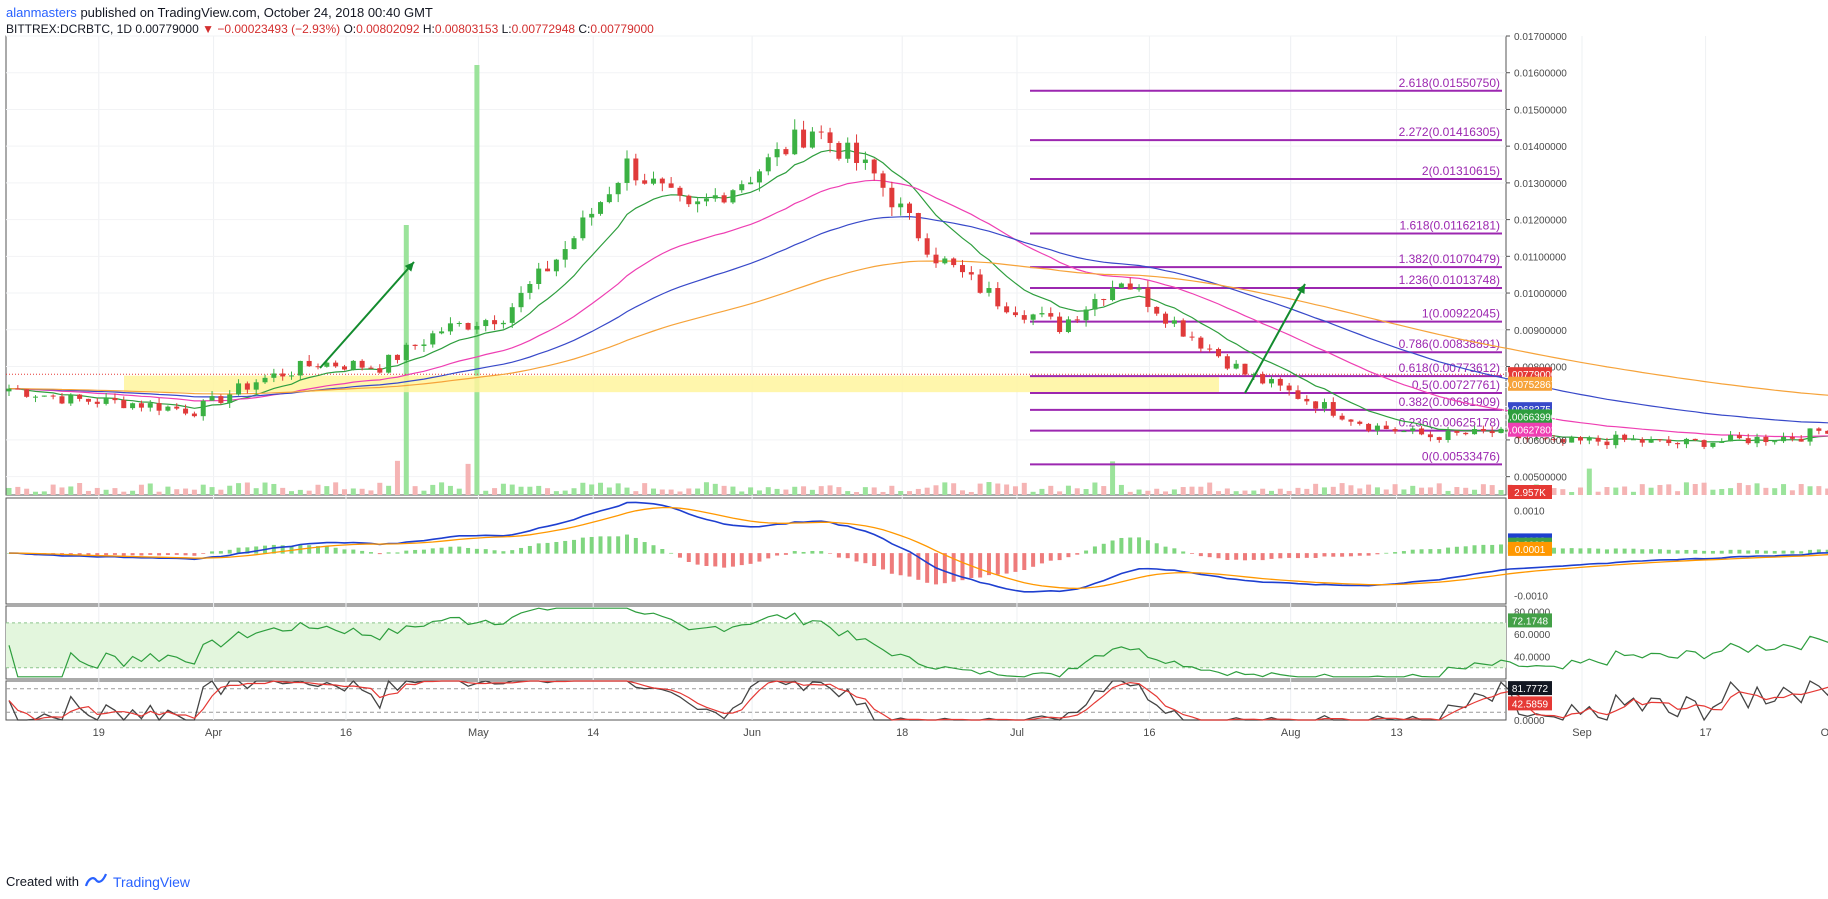  I want to click on author-name: alanmasters, so click(41, 12).